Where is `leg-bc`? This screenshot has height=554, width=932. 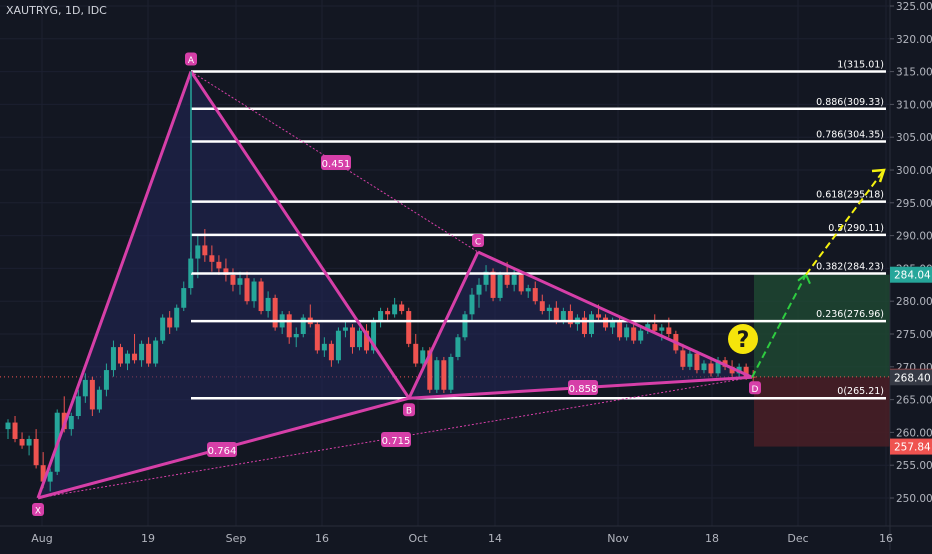 leg-bc is located at coordinates (443, 325).